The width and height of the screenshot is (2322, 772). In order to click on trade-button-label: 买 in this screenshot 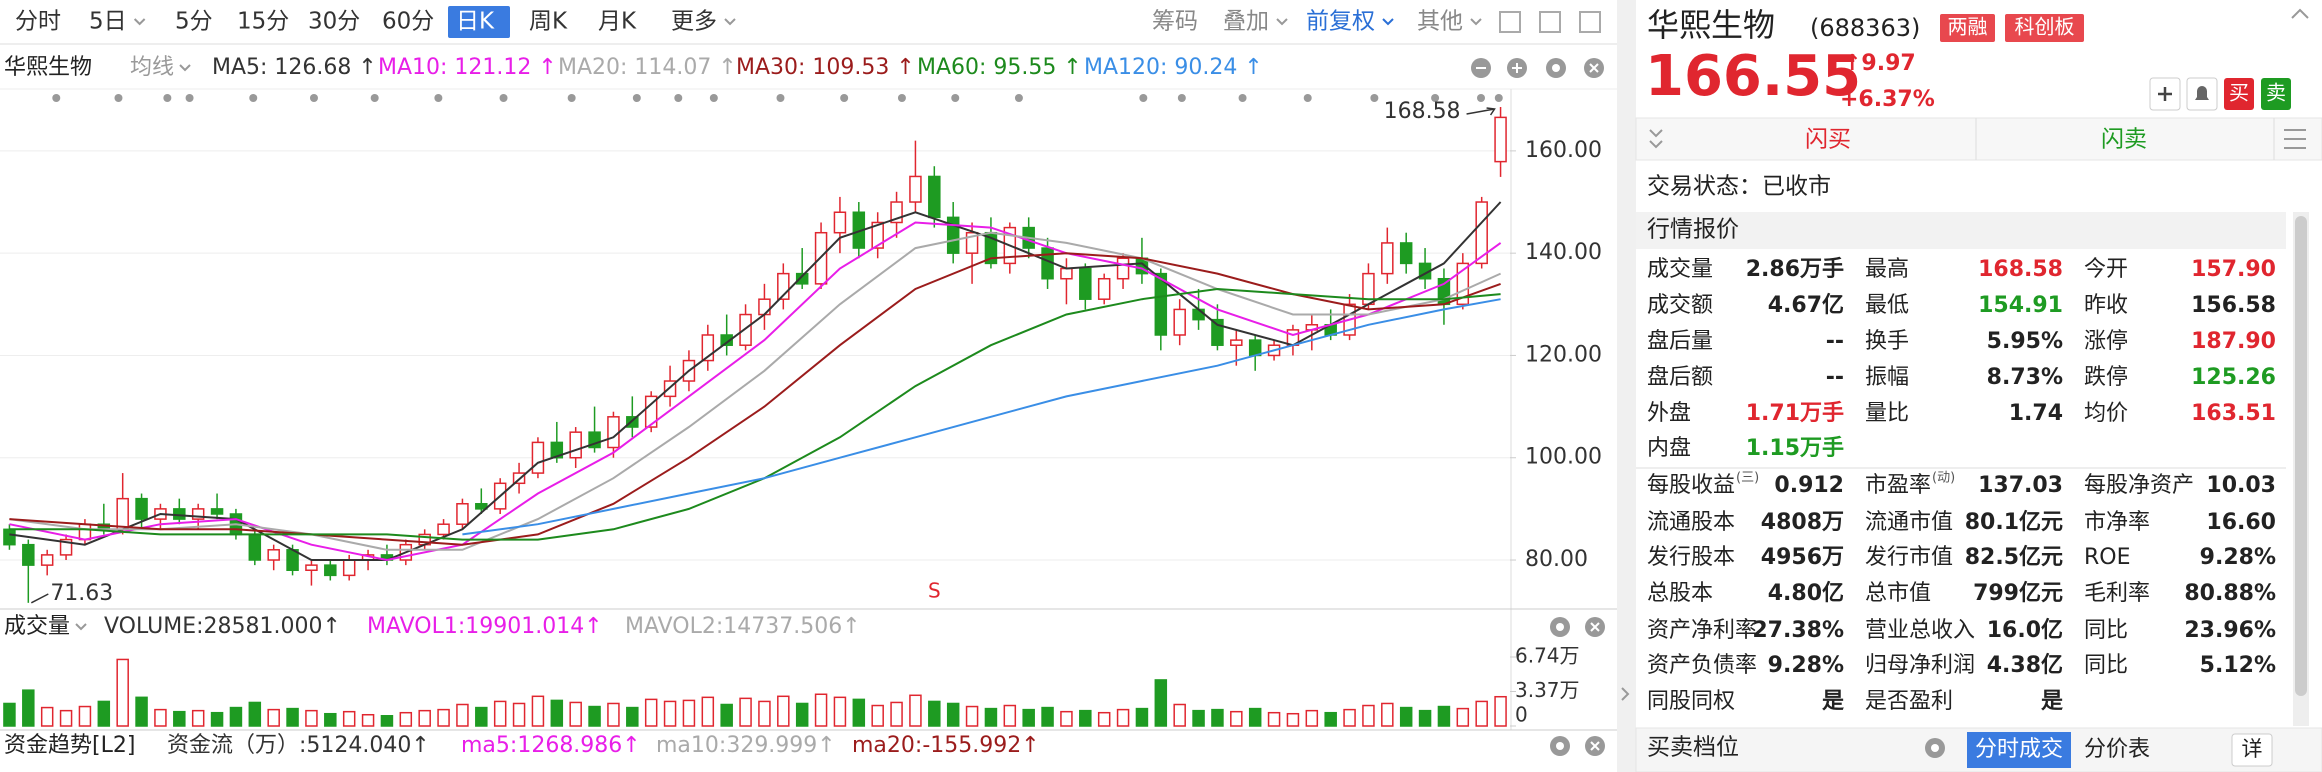, I will do `click(2239, 93)`.